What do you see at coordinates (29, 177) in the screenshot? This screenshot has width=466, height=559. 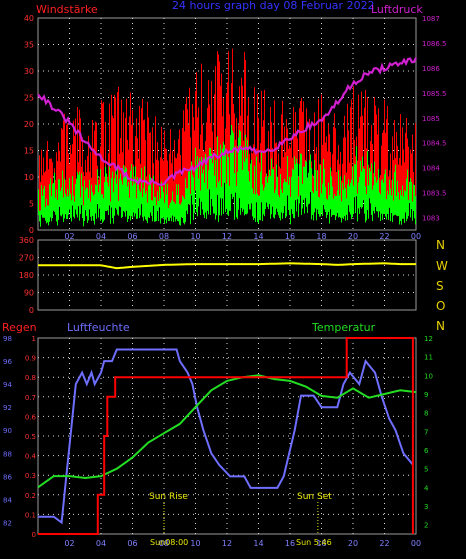 I see `wind-tick-label: 10` at bounding box center [29, 177].